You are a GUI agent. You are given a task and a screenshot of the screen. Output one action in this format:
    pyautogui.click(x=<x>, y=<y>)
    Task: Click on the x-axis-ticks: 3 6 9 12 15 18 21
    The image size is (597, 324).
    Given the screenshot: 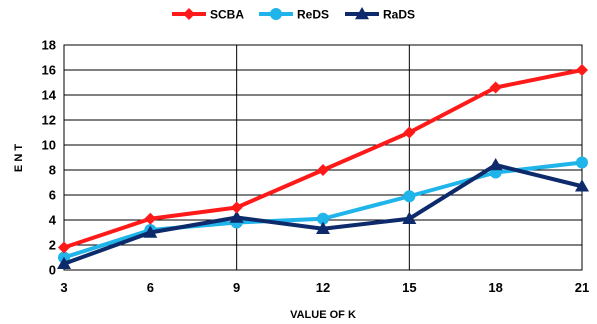 What is the action you would take?
    pyautogui.click(x=324, y=287)
    